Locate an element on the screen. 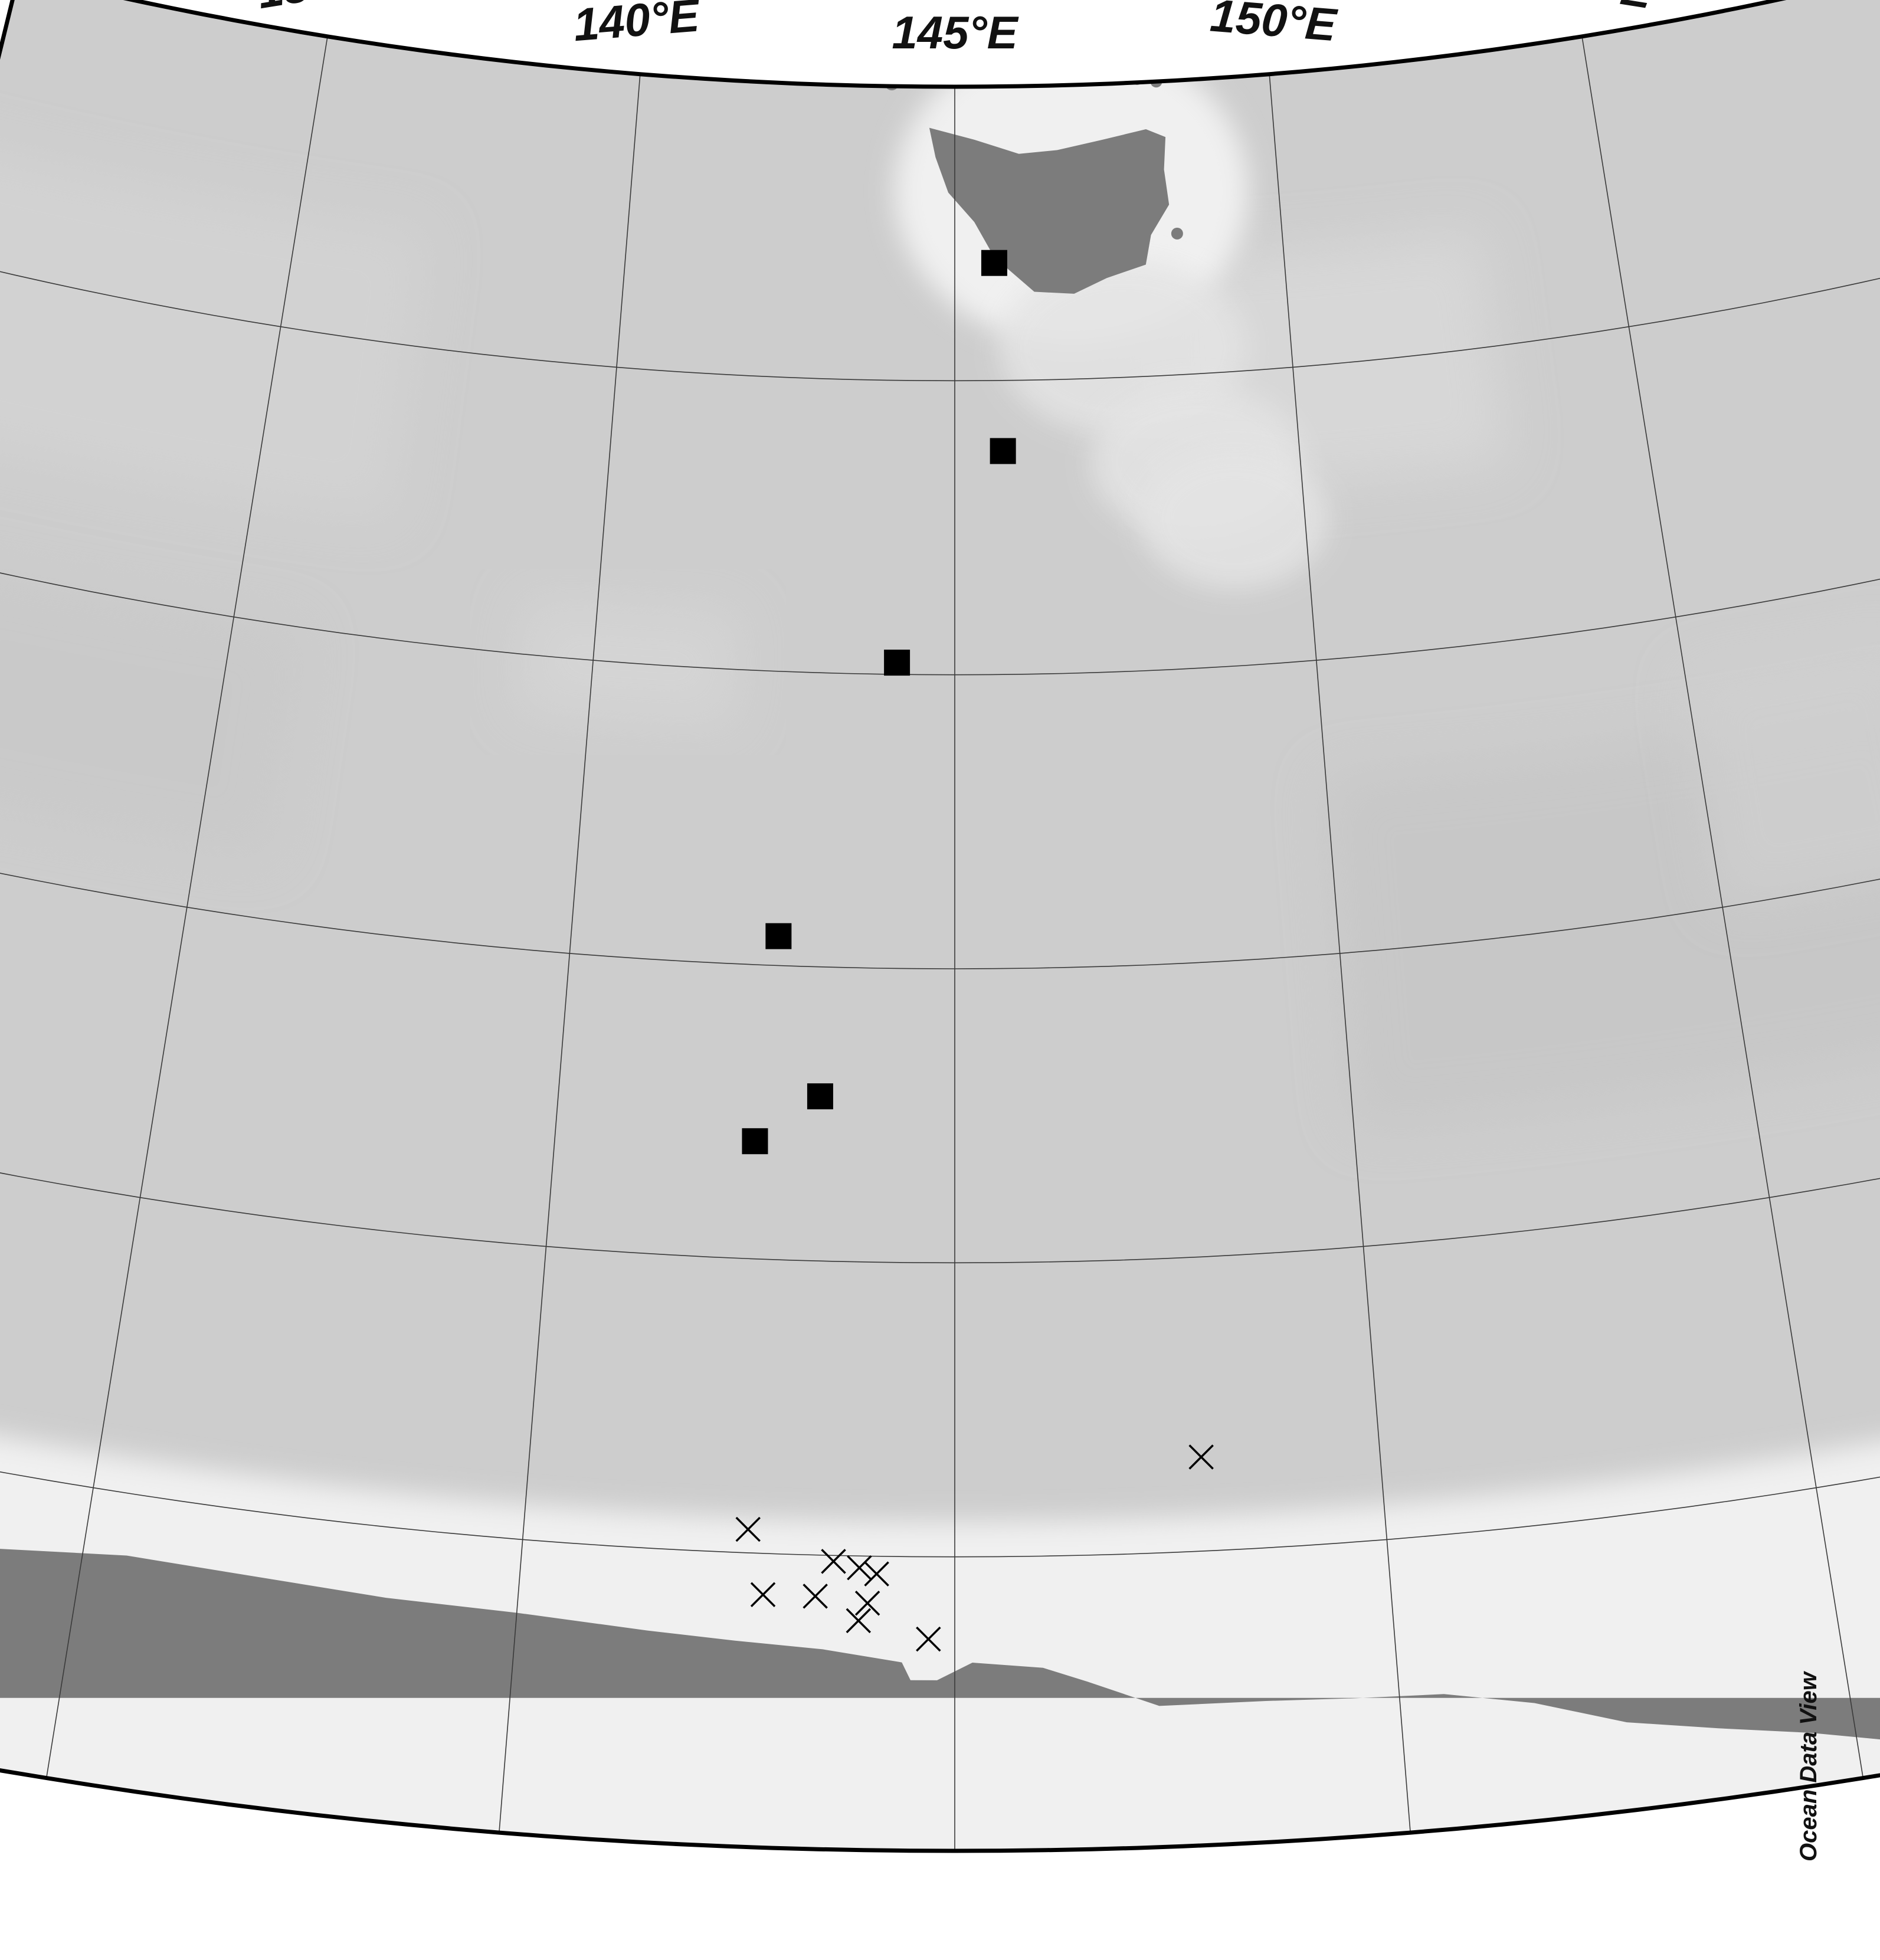  seamount-shading is located at coordinates (1234, 519).